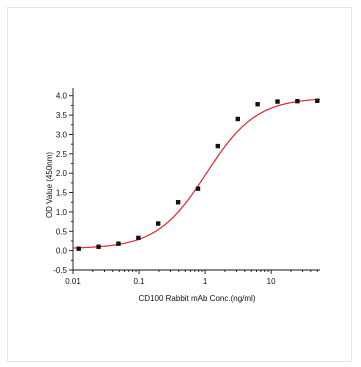 This screenshot has width=361, height=367. What do you see at coordinates (60, 270) in the screenshot?
I see `y-tick-label: -0.5` at bounding box center [60, 270].